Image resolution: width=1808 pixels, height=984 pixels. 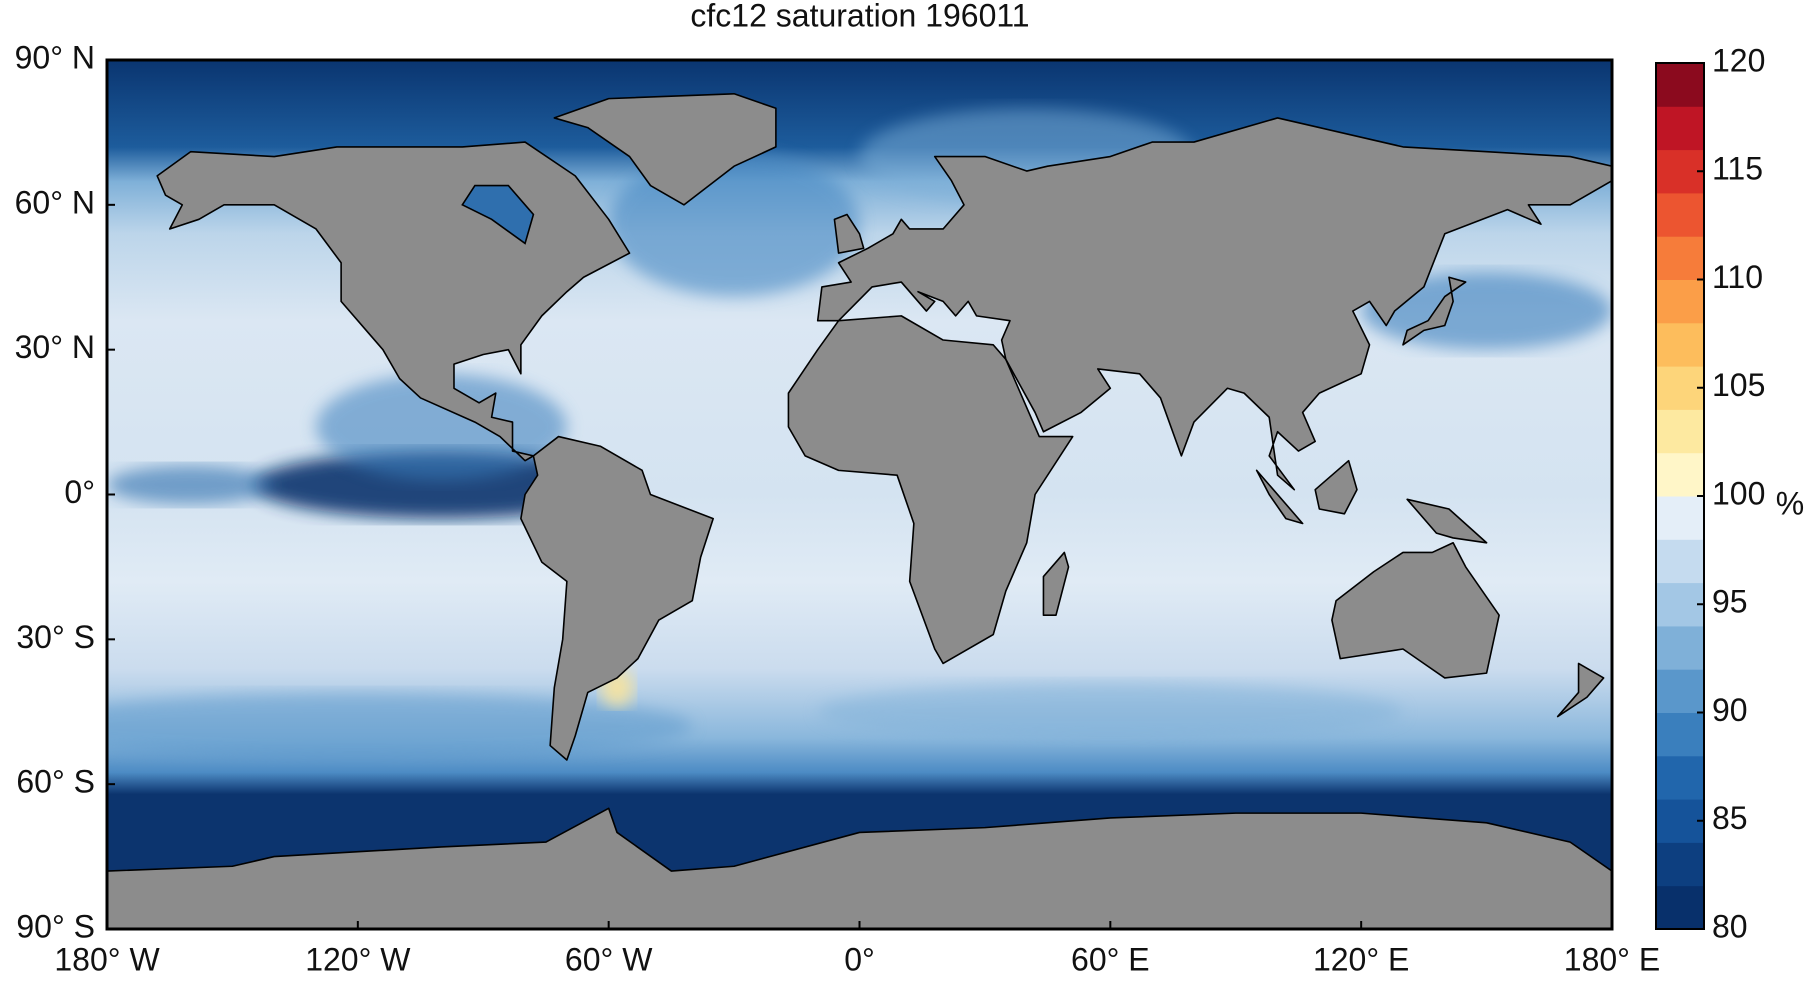 I want to click on new-guinea, so click(x=1447, y=521).